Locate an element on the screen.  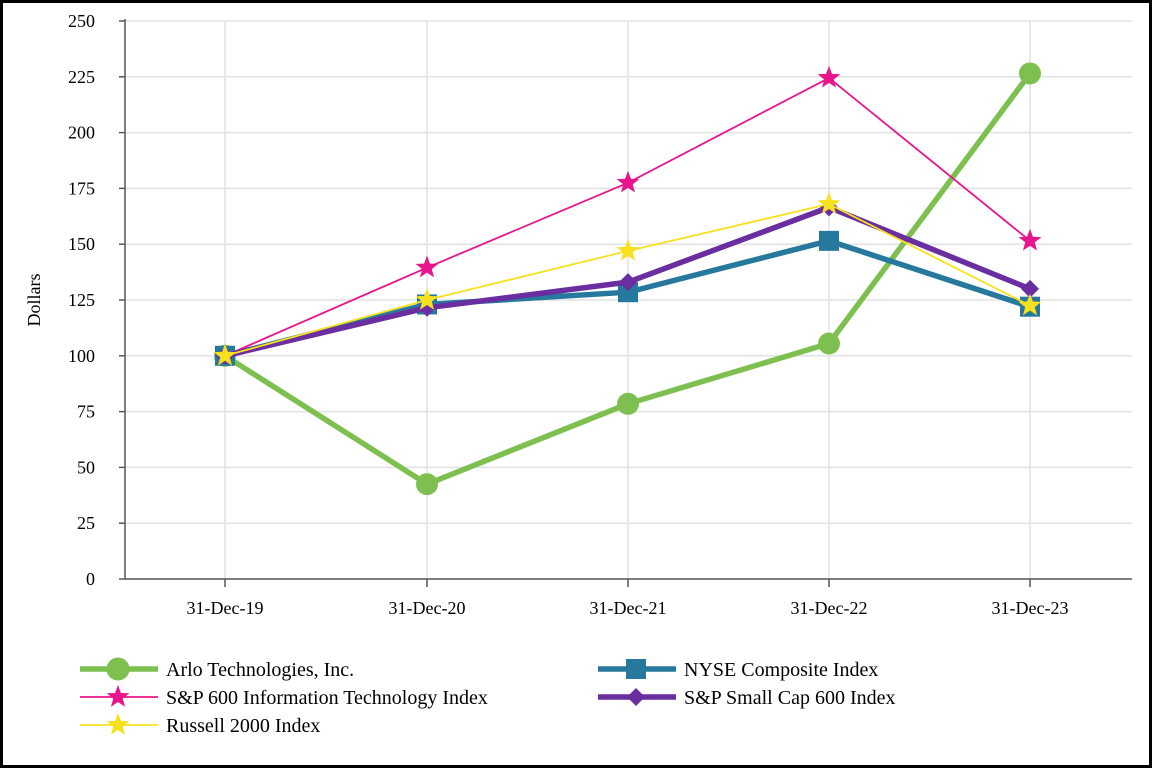
legend-item: Russell 2000 Index is located at coordinates (200, 725).